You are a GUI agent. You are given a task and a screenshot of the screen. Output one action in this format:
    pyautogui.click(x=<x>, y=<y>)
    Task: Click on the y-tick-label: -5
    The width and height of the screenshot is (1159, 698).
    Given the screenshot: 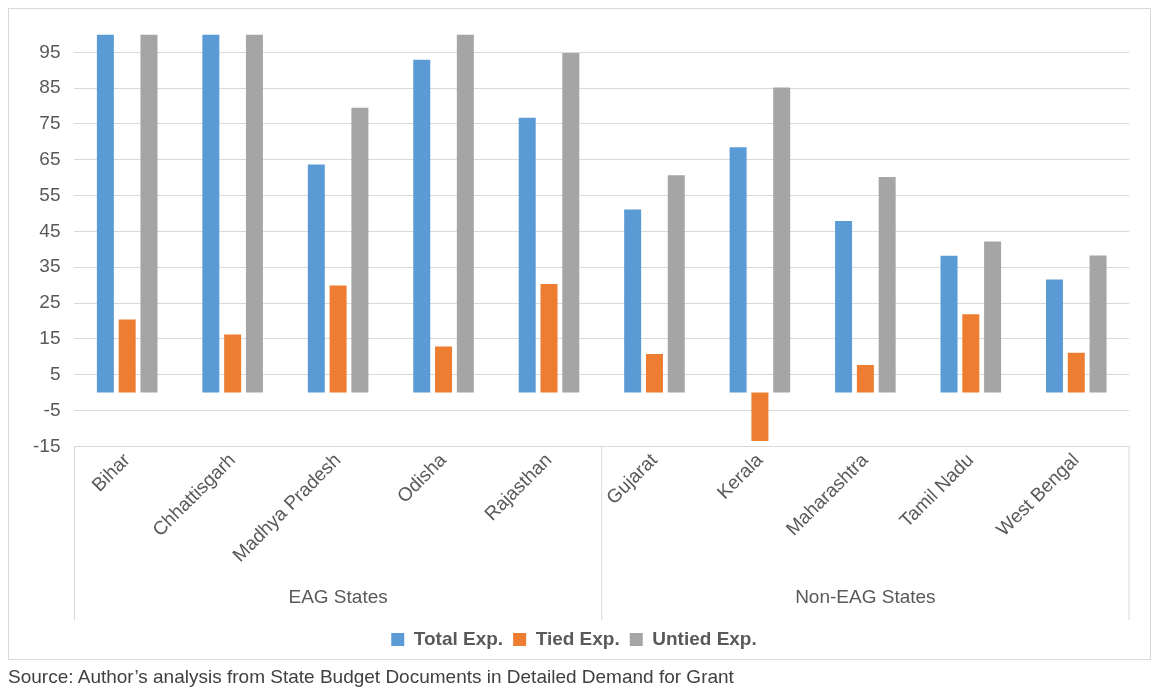 What is the action you would take?
    pyautogui.click(x=52, y=409)
    